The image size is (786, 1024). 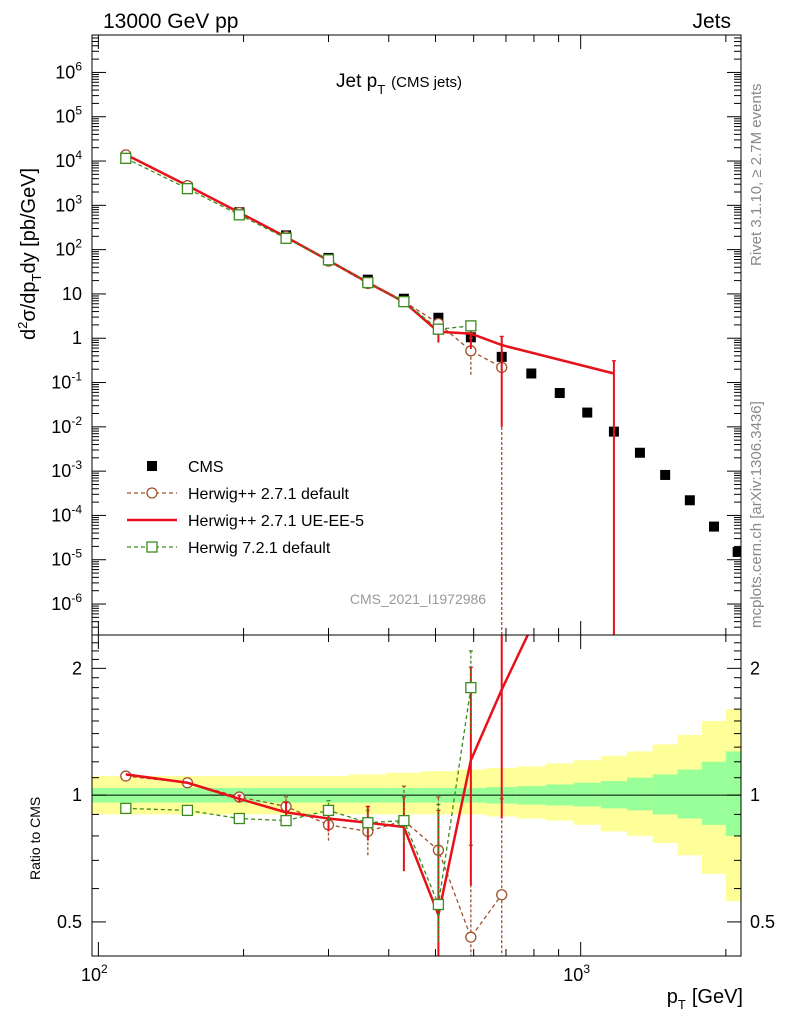 What do you see at coordinates (705, 999) in the screenshot?
I see `x-axis-label: pT [GeV]` at bounding box center [705, 999].